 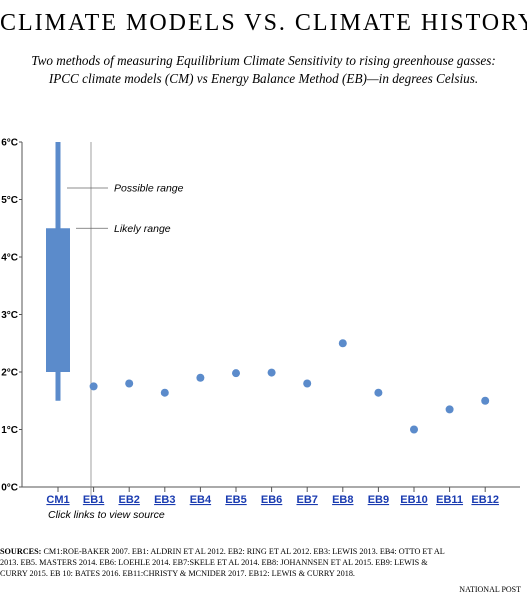 I want to click on source-link-eb9: EB9, so click(x=378, y=500).